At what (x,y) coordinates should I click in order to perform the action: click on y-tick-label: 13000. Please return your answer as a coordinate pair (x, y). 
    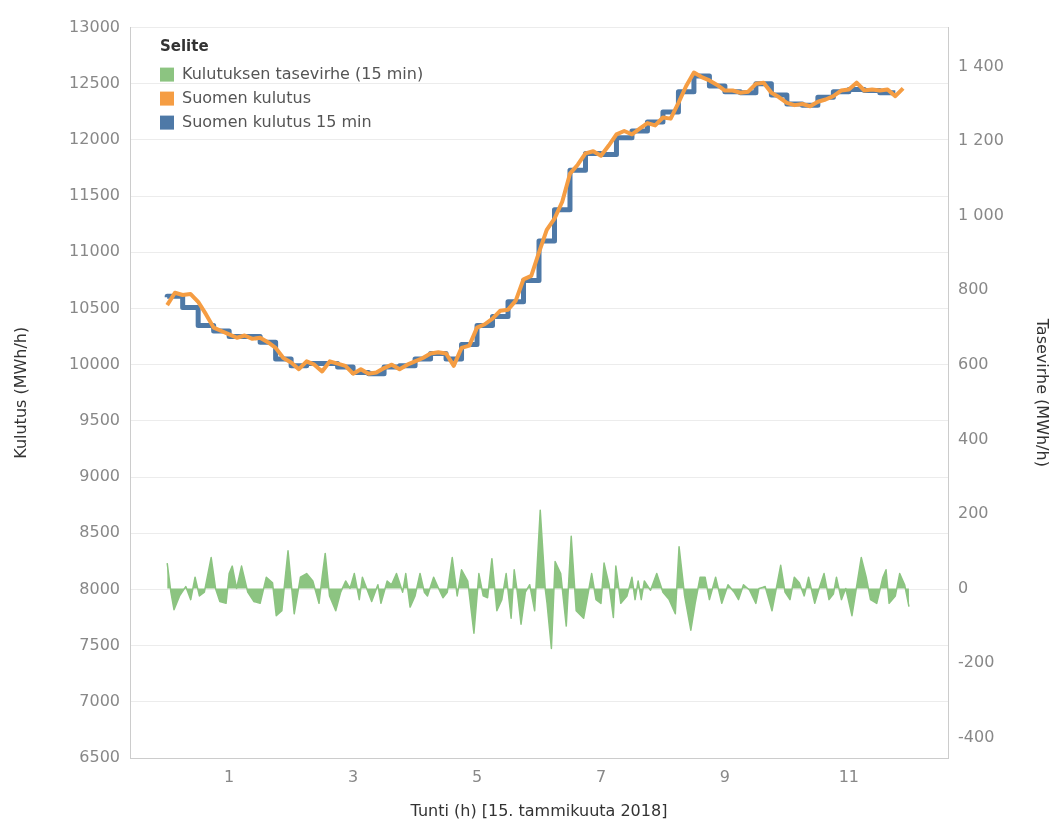
    Looking at the image, I should click on (94, 26).